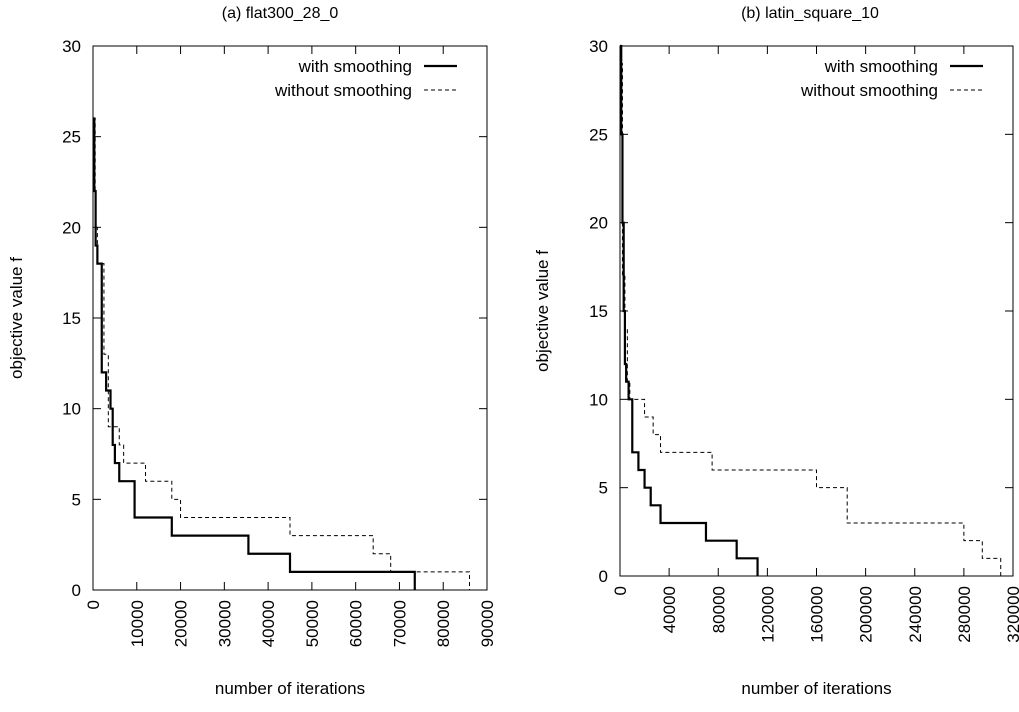  Describe the element at coordinates (689, 310) in the screenshot. I see `series-with-smoothing` at that location.